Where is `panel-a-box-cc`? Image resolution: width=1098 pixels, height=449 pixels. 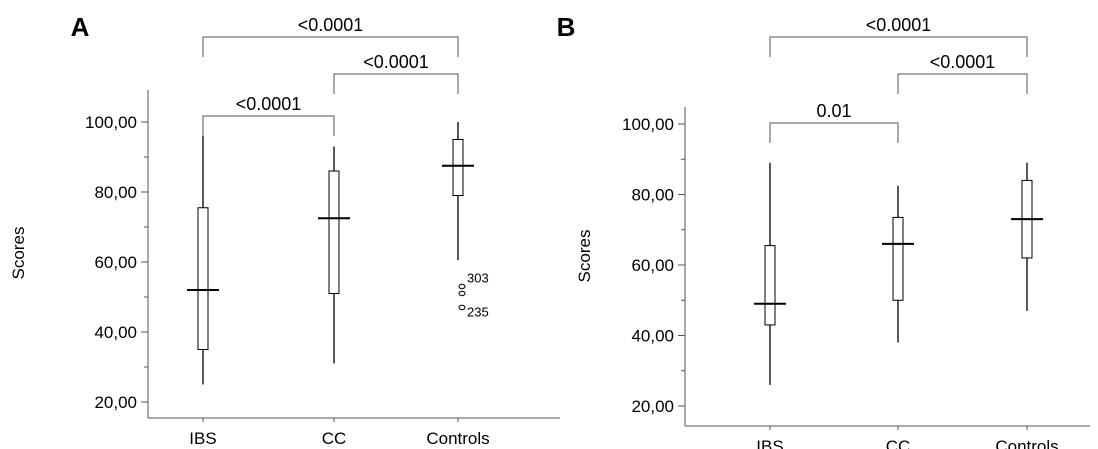
panel-a-box-cc is located at coordinates (334, 255).